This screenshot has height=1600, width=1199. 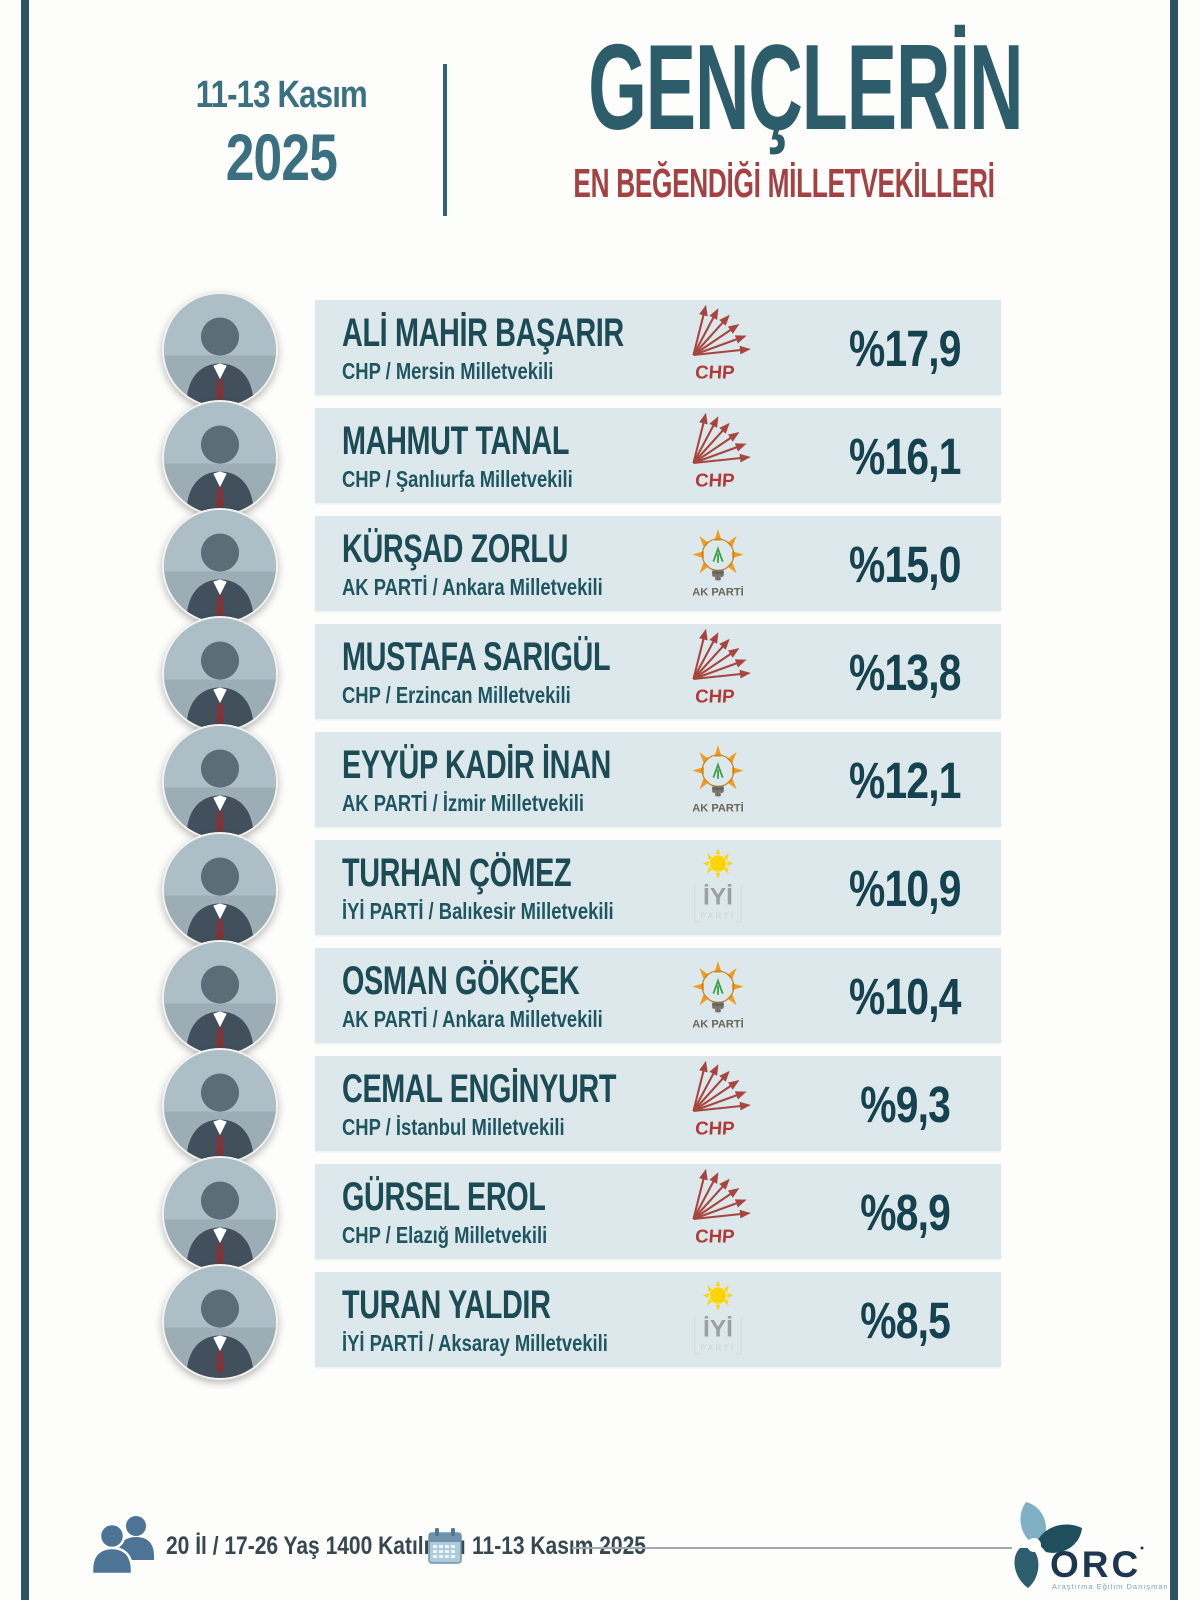 I want to click on orc-logo-subtext: Araştırma Eğitim Danışmanlık, so click(x=1109, y=1586).